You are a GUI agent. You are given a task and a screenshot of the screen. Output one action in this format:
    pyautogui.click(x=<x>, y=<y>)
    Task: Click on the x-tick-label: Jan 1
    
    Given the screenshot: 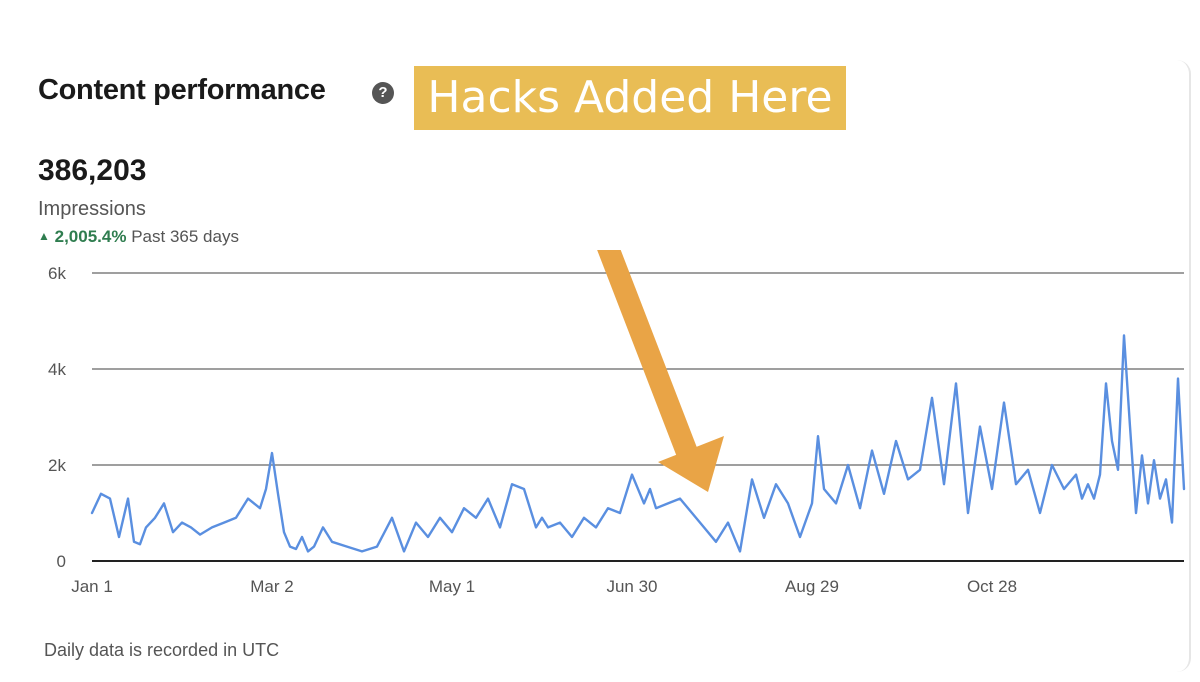 What is the action you would take?
    pyautogui.click(x=92, y=586)
    